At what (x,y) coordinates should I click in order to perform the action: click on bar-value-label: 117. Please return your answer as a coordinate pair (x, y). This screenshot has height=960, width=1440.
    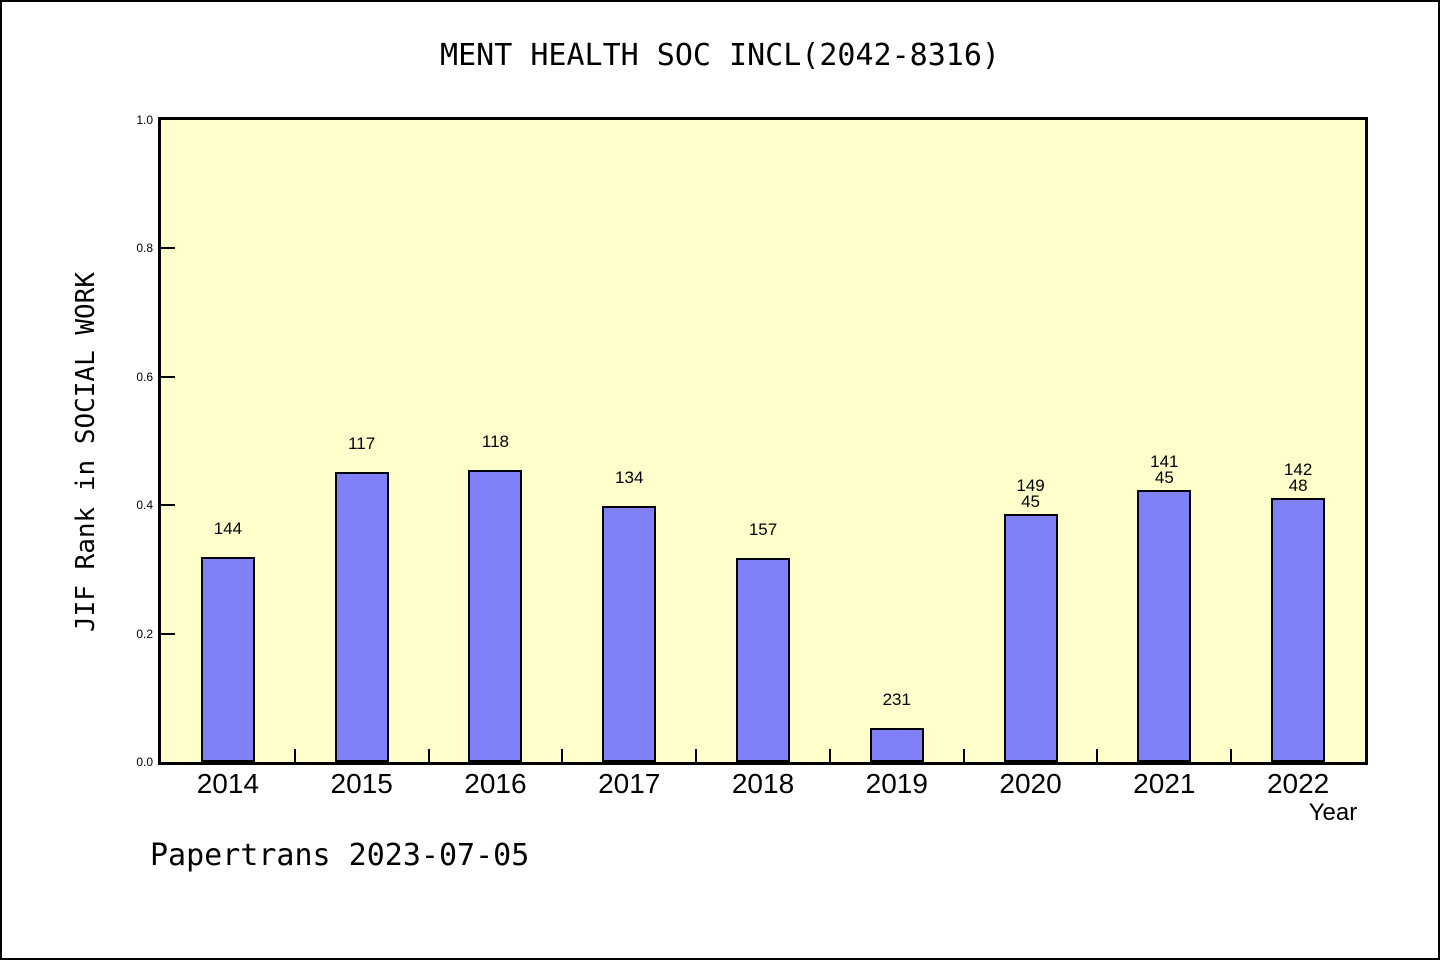
    Looking at the image, I should click on (362, 443).